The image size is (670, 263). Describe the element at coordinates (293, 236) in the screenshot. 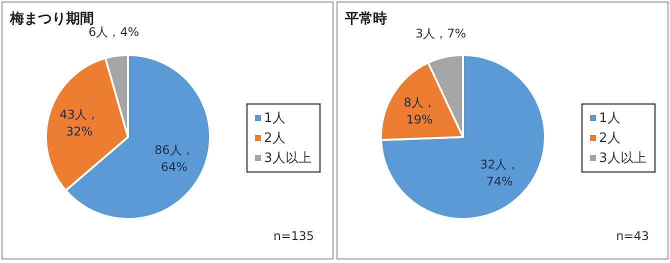

I see `text: n=135` at that location.